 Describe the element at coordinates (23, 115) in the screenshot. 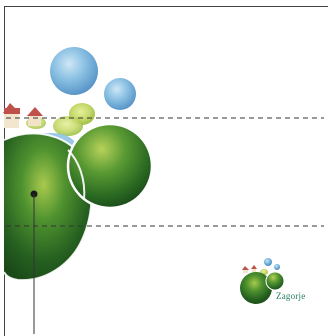

I see `houses` at that location.